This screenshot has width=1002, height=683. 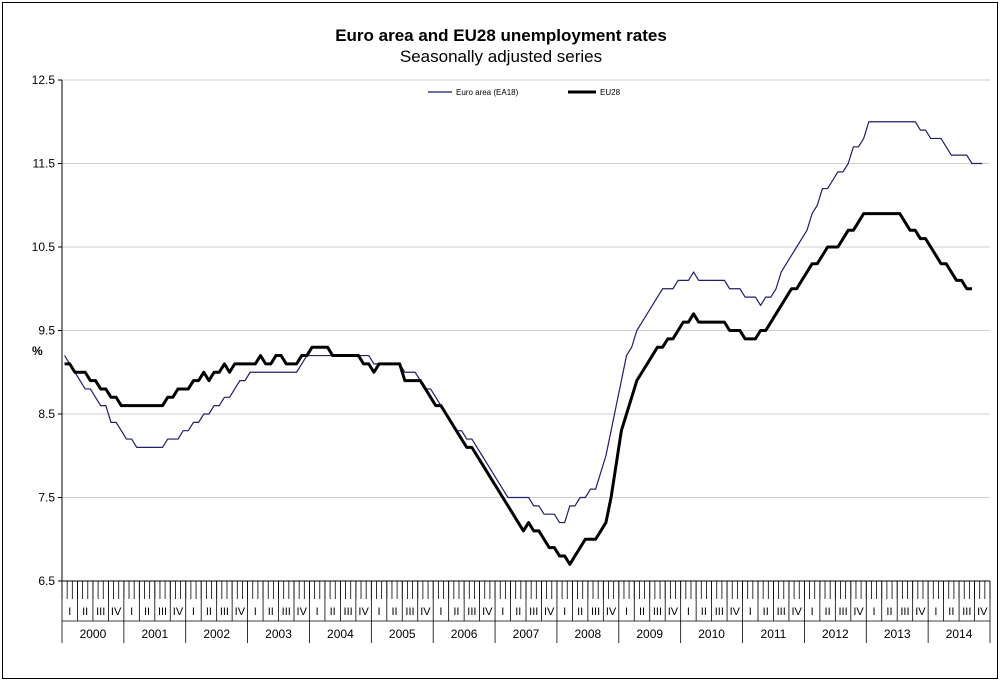 What do you see at coordinates (524, 92) in the screenshot?
I see `legend: Euro area (EA18) EU28` at bounding box center [524, 92].